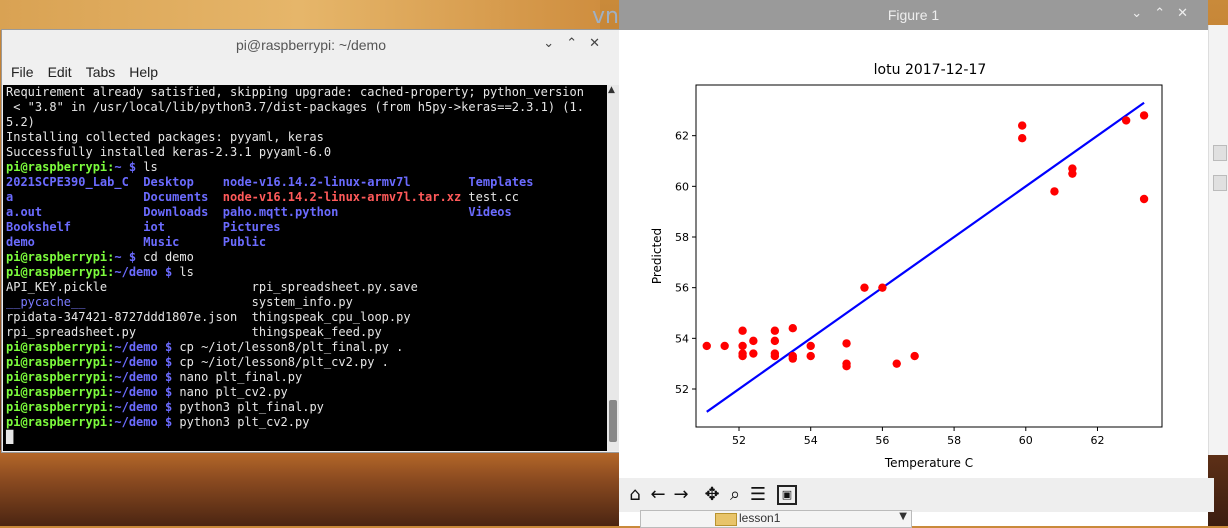 This screenshot has height=528, width=1228. What do you see at coordinates (758, 494) in the screenshot?
I see `configure-icon: ☰` at bounding box center [758, 494].